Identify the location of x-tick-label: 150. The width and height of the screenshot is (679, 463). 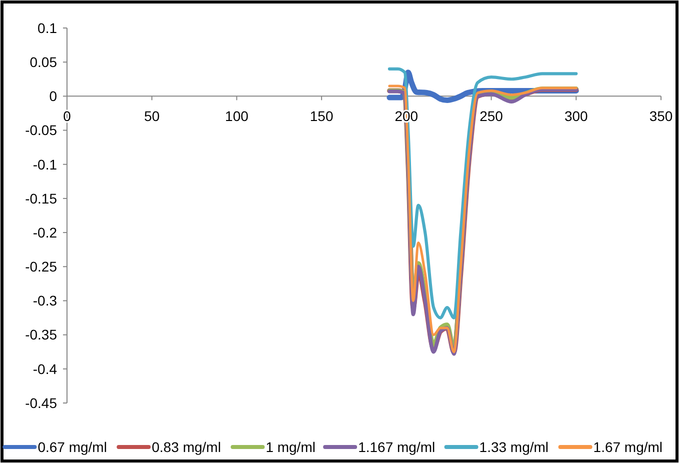
(322, 116).